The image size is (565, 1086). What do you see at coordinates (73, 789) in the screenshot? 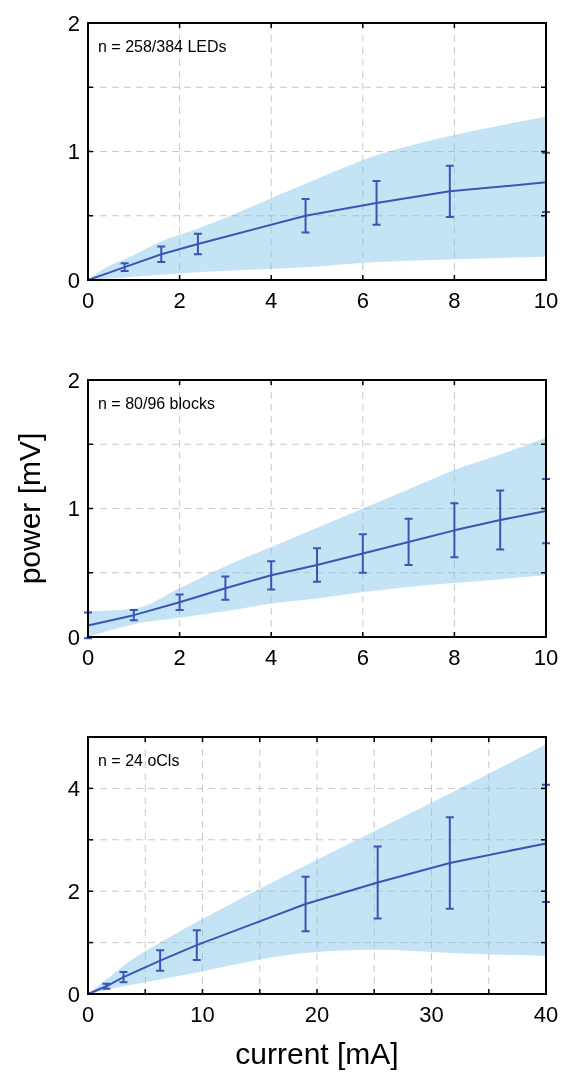
I see `y-tick-label: 4` at bounding box center [73, 789].